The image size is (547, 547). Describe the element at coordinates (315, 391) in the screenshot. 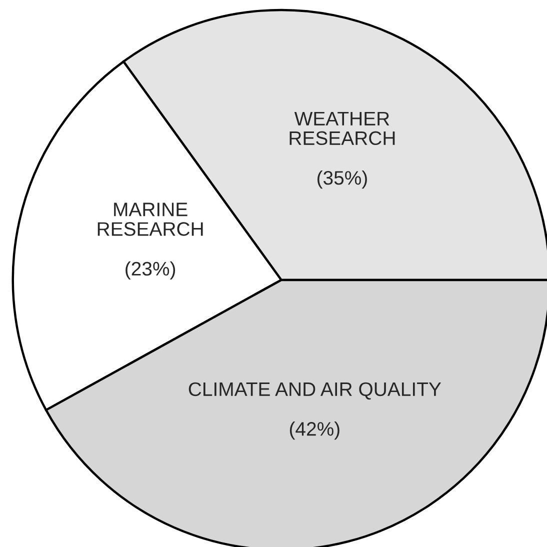

I see `slice-label: CLIMATE AND AIR QUALITY` at that location.